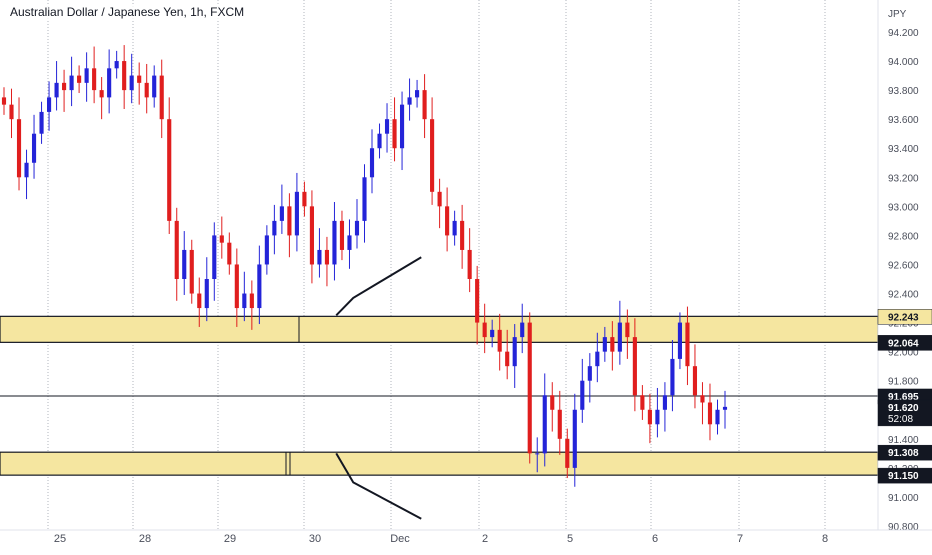 The width and height of the screenshot is (932, 555). Describe the element at coordinates (903, 453) in the screenshot. I see `price-label-91308-text: 91.308` at that location.